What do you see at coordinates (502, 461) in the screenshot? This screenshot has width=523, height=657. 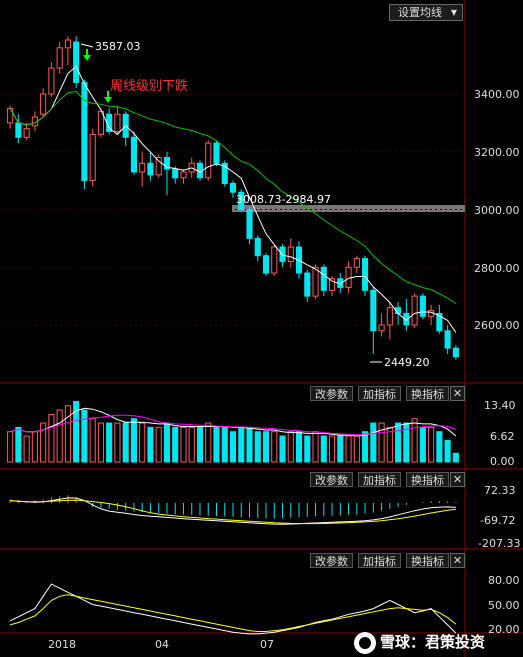 I see `volume-tick: 0.00` at bounding box center [502, 461].